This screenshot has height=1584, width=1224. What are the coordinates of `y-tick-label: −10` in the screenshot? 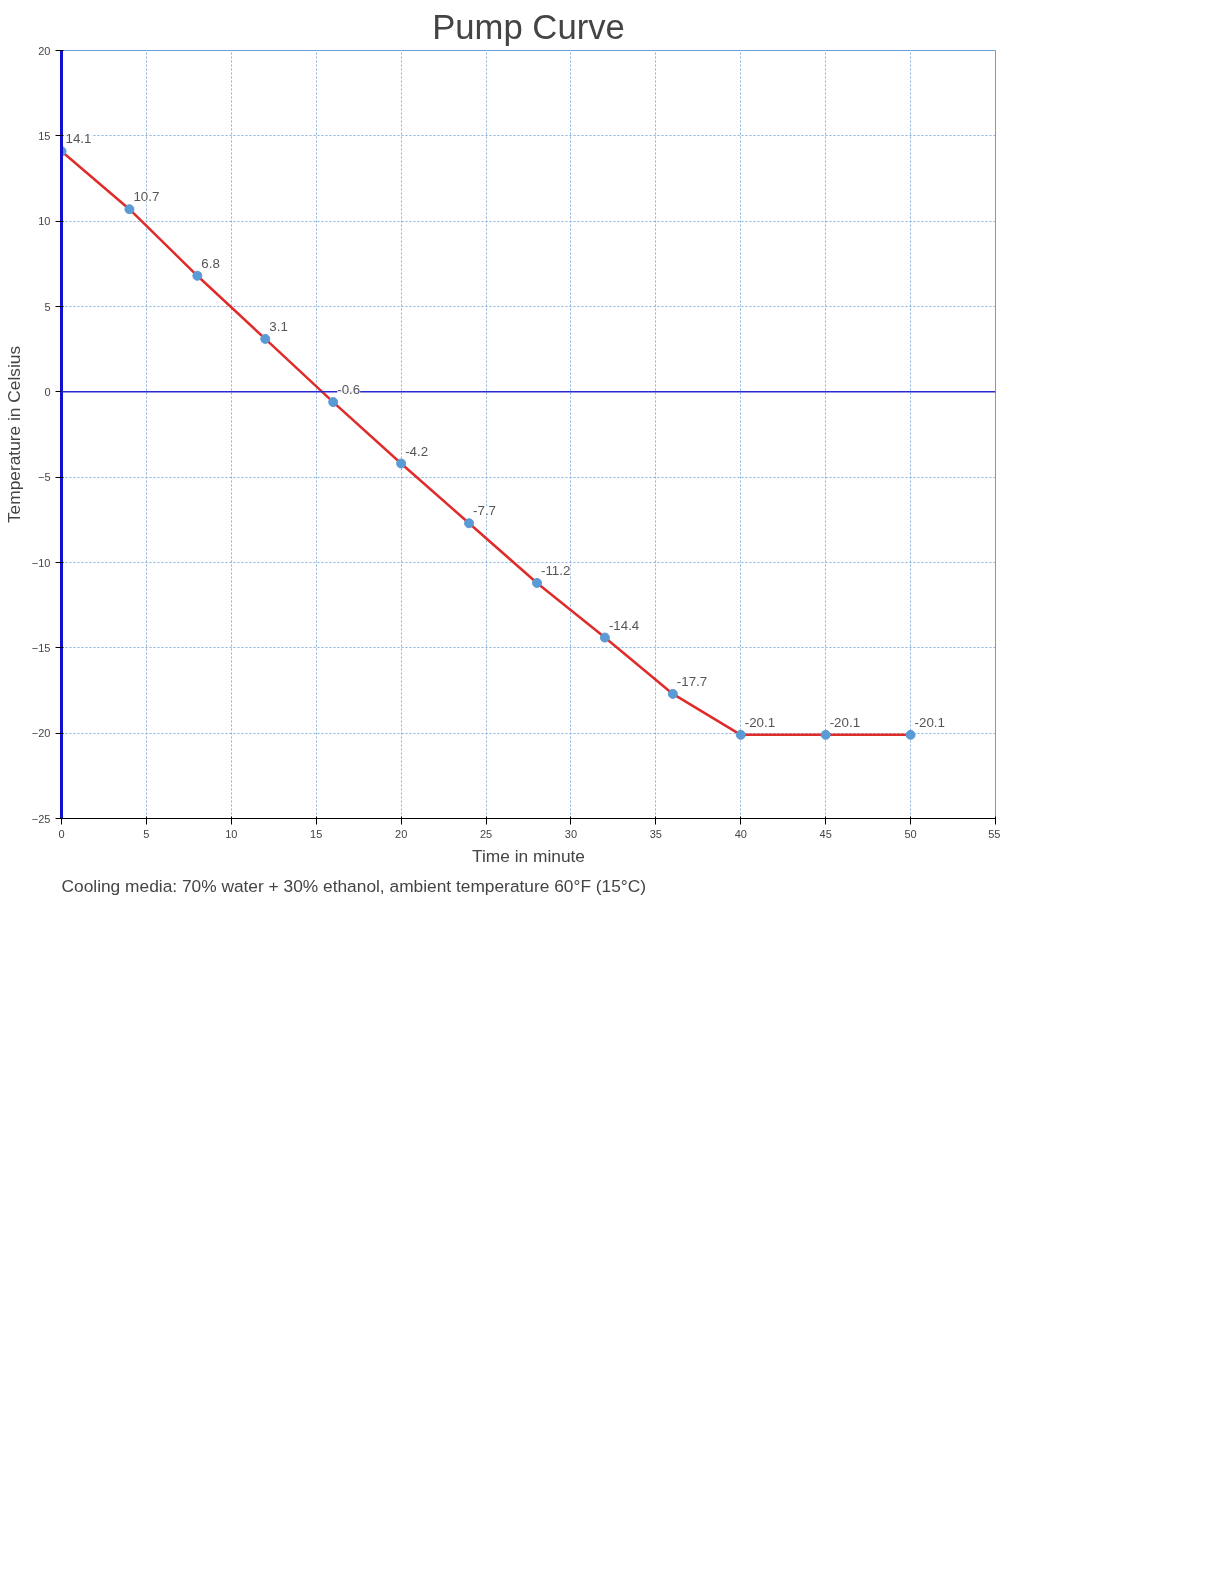 It's located at (41, 562).